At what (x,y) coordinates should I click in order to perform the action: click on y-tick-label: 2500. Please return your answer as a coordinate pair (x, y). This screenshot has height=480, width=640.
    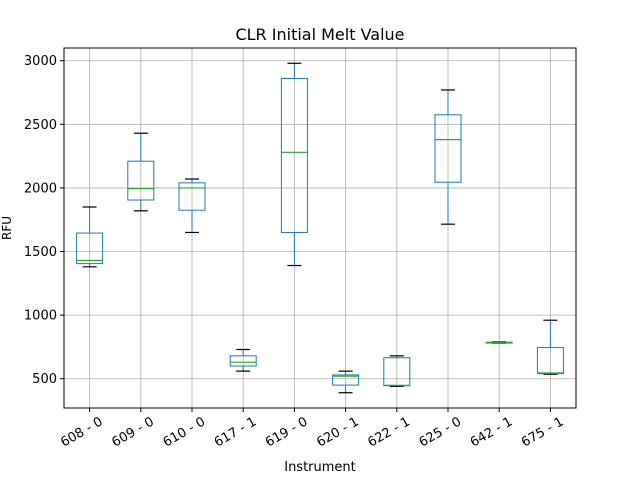
    Looking at the image, I should click on (40, 125).